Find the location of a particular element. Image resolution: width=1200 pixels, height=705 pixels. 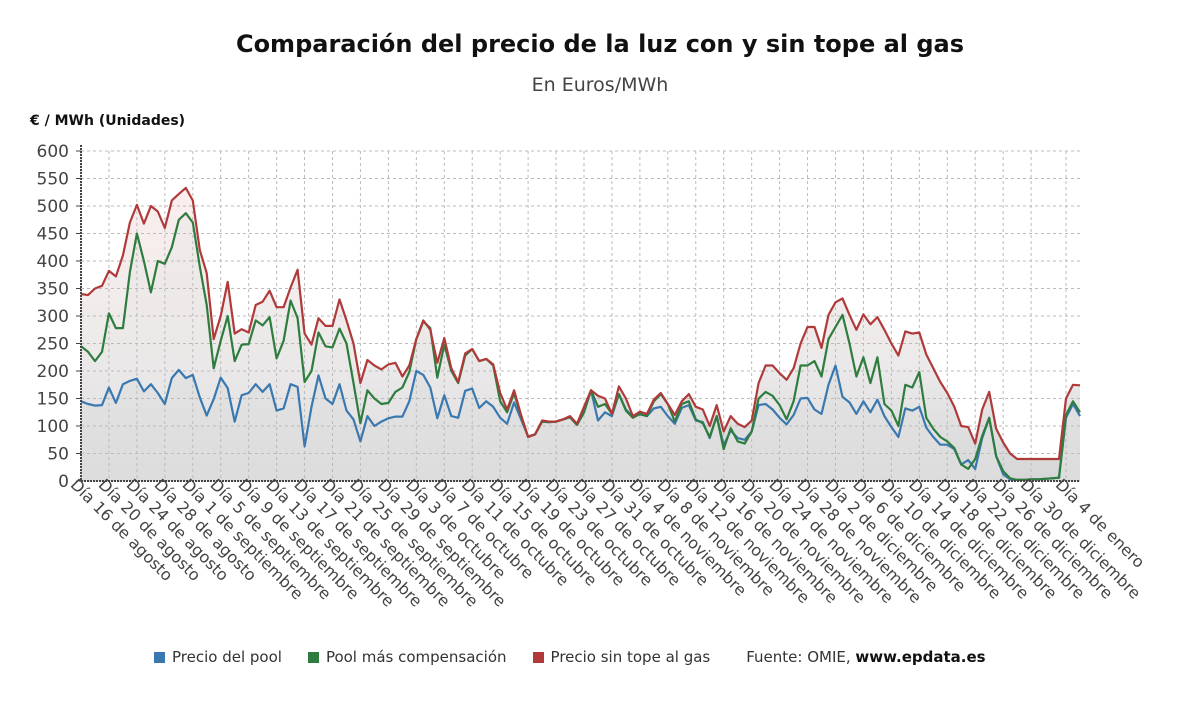

y-tick-label: 350 is located at coordinates (53, 290).